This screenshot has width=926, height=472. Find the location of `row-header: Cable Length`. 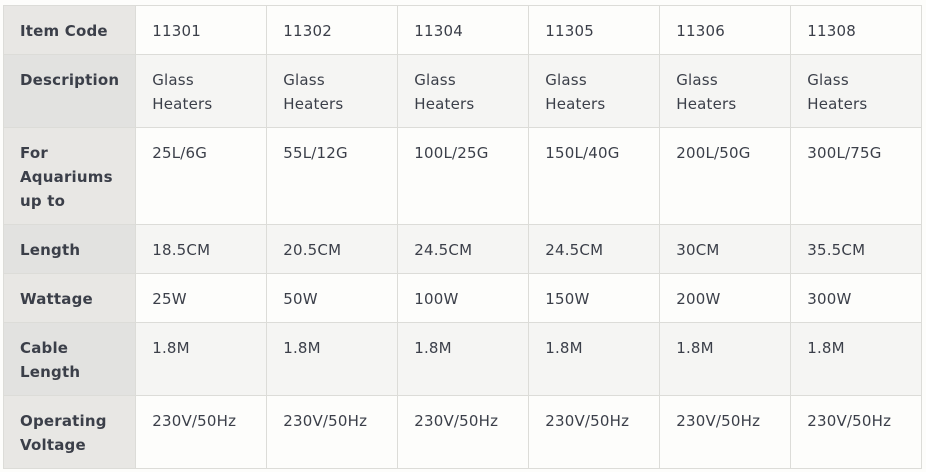

row-header: Cable Length is located at coordinates (69, 359).